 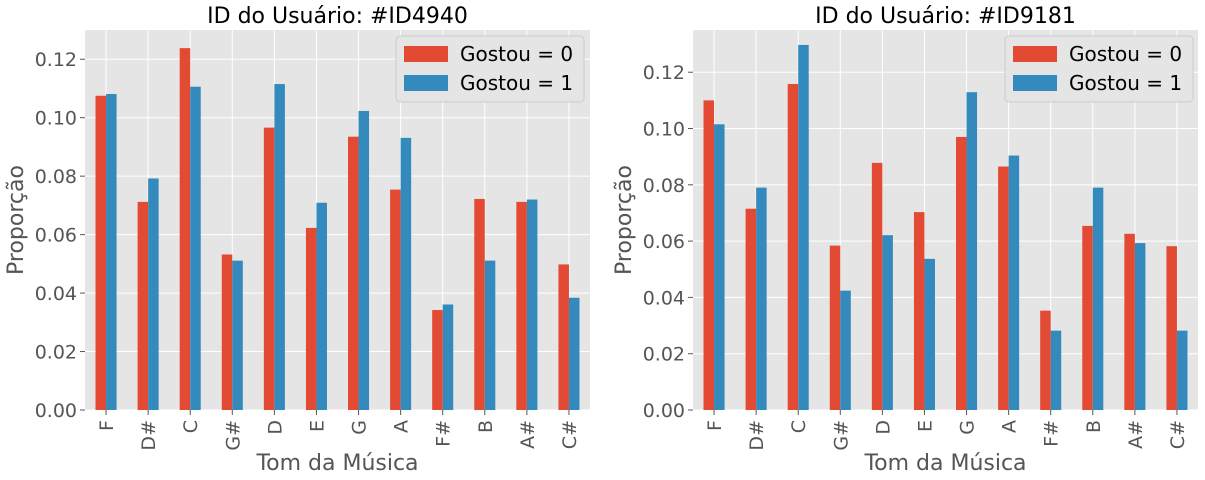 What do you see at coordinates (490, 69) in the screenshot?
I see `legend: Gostou = 0 Gostou = 1` at bounding box center [490, 69].